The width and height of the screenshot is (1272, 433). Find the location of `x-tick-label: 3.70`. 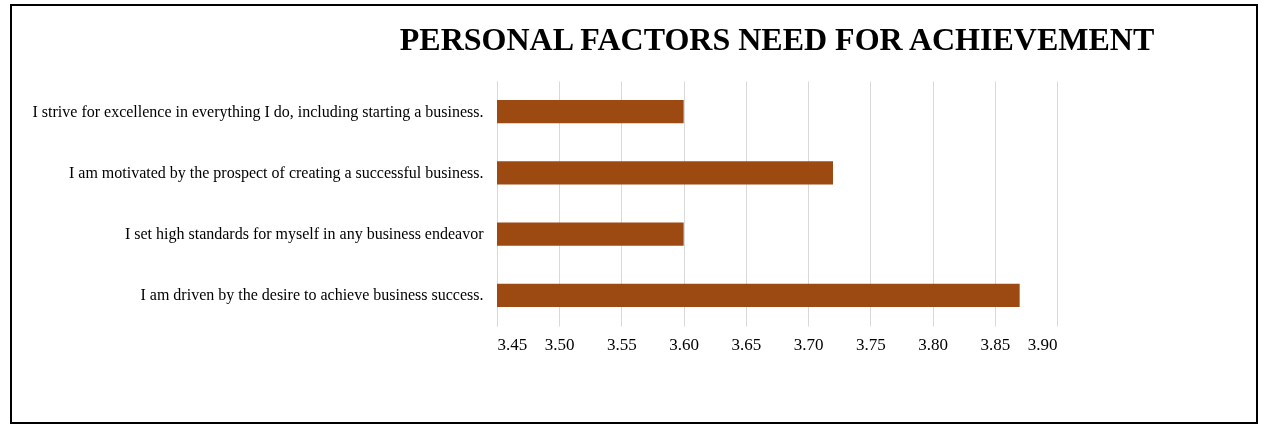

x-tick-label: 3.70 is located at coordinates (808, 344).